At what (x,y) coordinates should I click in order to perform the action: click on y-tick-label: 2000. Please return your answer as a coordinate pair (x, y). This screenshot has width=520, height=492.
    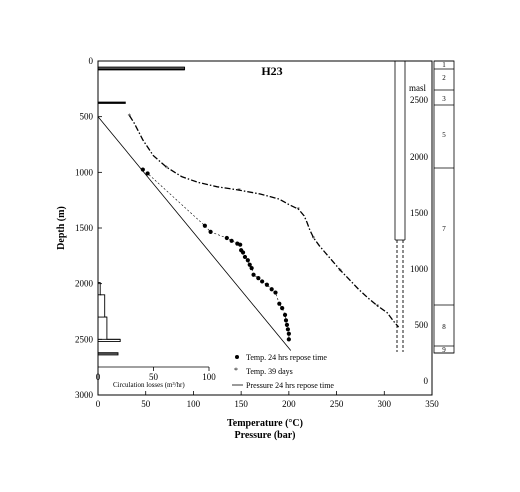
    Looking at the image, I should click on (84, 284).